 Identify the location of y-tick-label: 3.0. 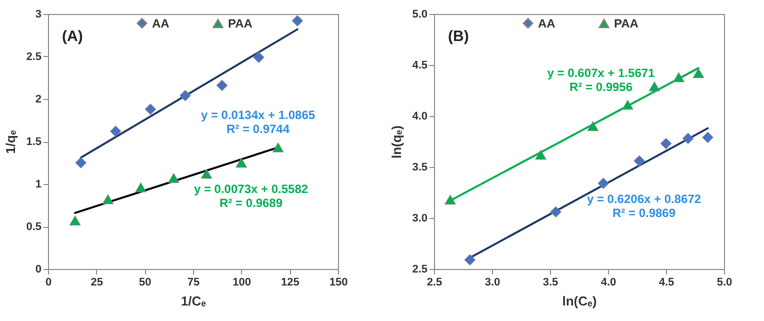
(420, 218).